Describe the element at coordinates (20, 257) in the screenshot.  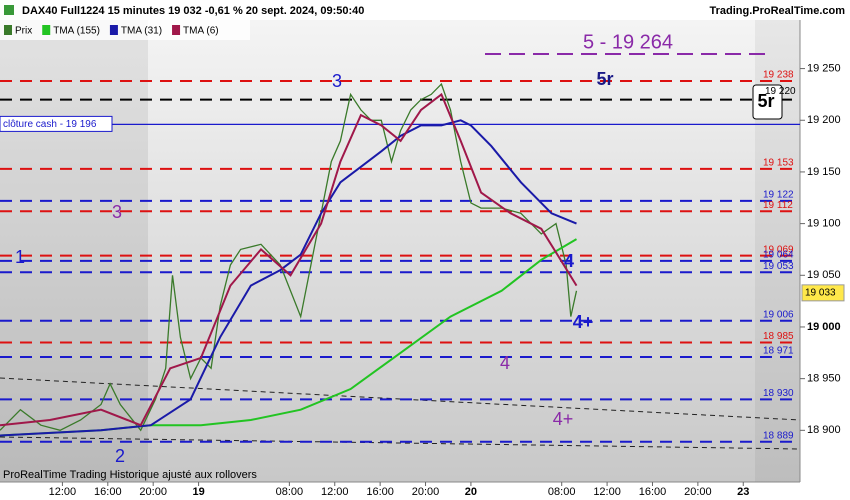
I see `annotation: 1` at that location.